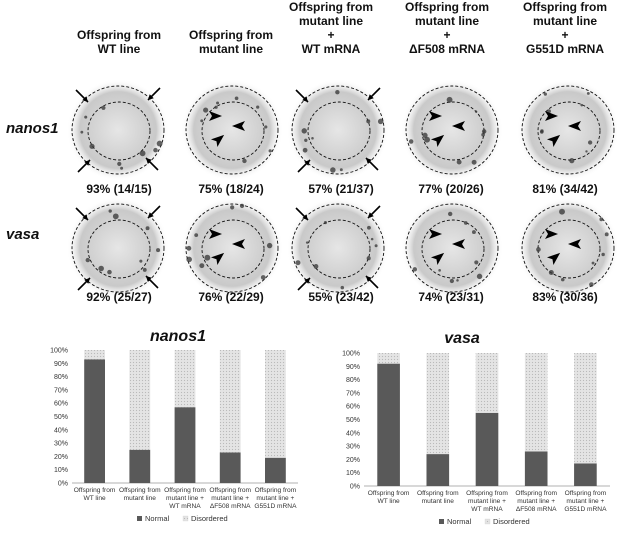  I want to click on column-header-wt: Offspring from WT line, so click(119, 42).